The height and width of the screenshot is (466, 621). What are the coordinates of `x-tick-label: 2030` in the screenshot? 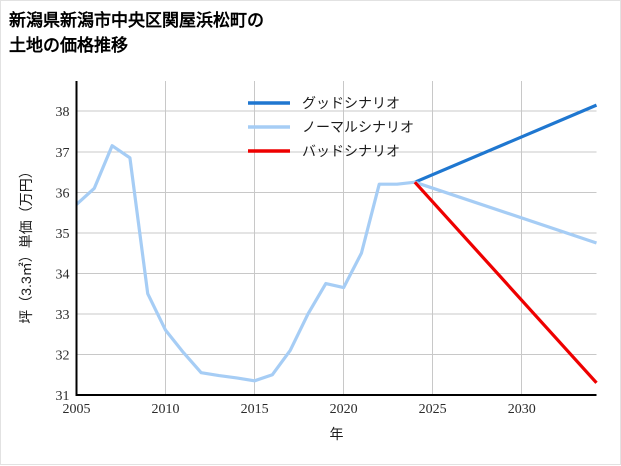 It's located at (522, 409).